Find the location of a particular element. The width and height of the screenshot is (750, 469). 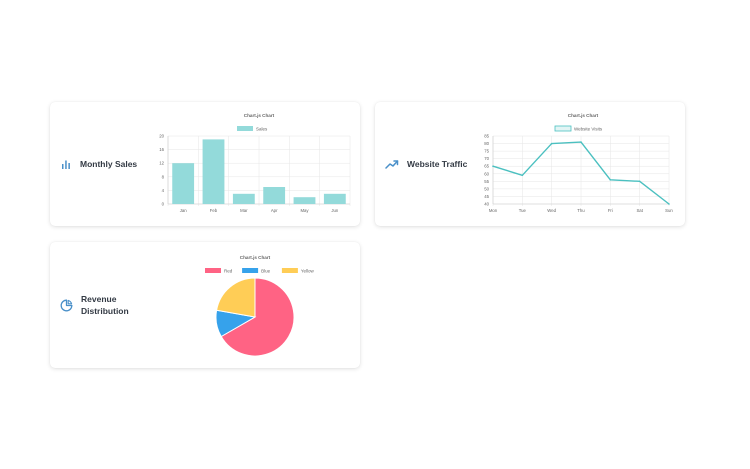

website-traffic-header: Website Traffic is located at coordinates (437, 164).